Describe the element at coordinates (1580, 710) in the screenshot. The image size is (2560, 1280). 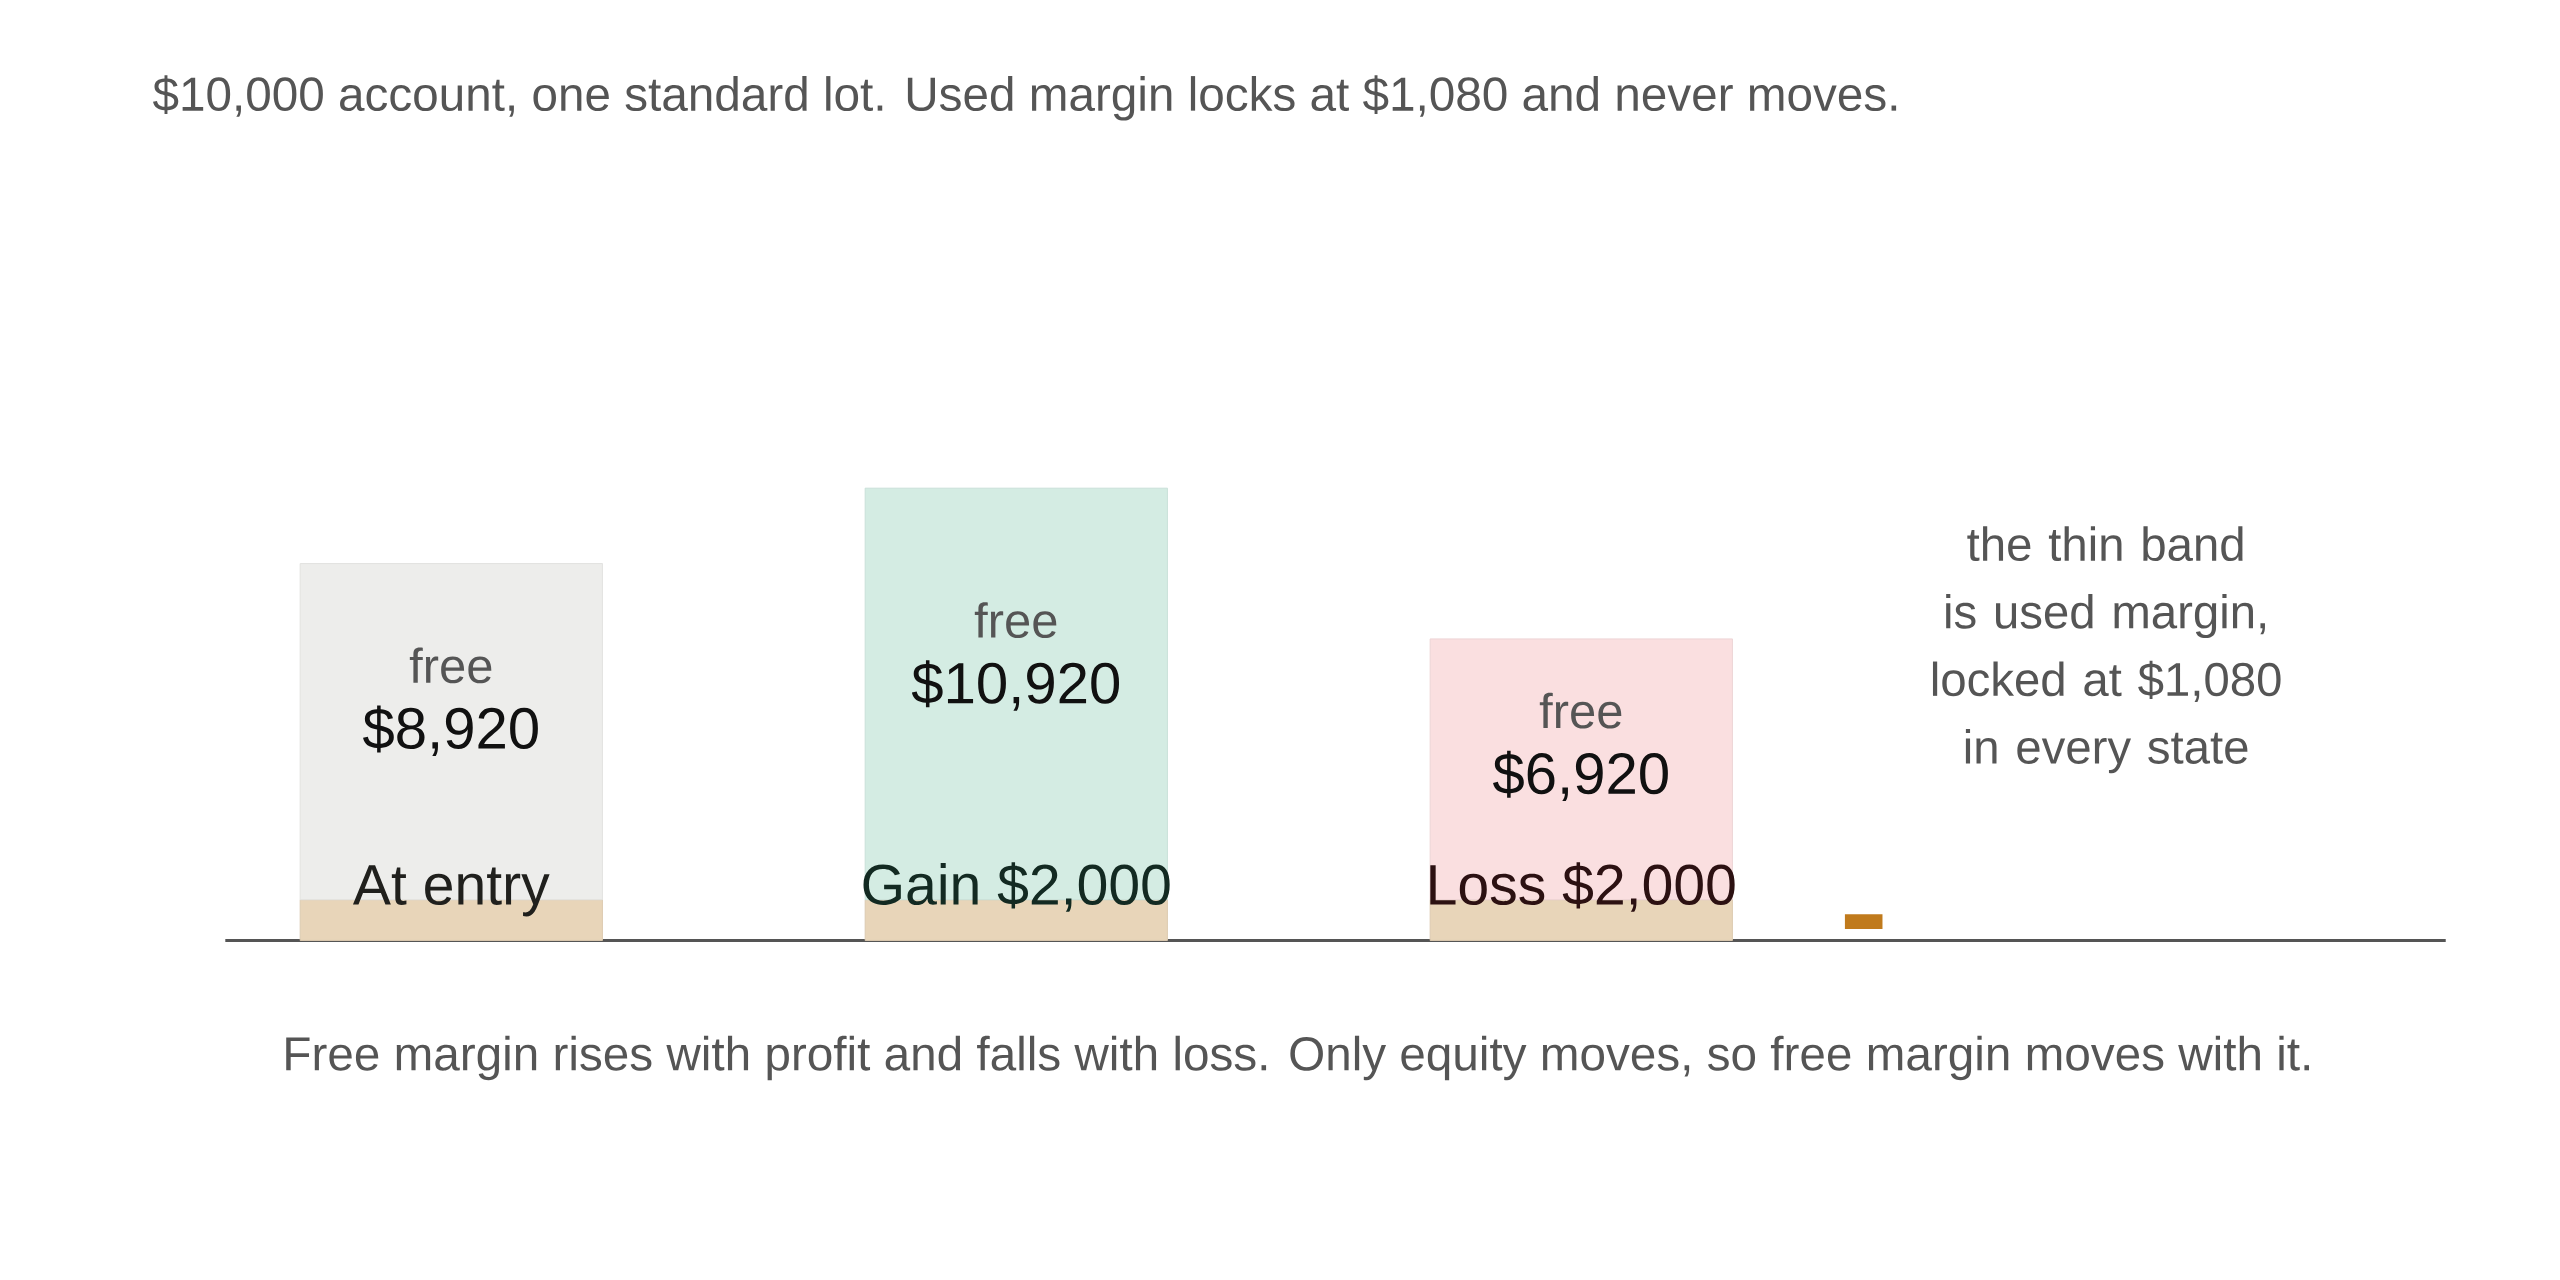
I see `series-label: free` at that location.